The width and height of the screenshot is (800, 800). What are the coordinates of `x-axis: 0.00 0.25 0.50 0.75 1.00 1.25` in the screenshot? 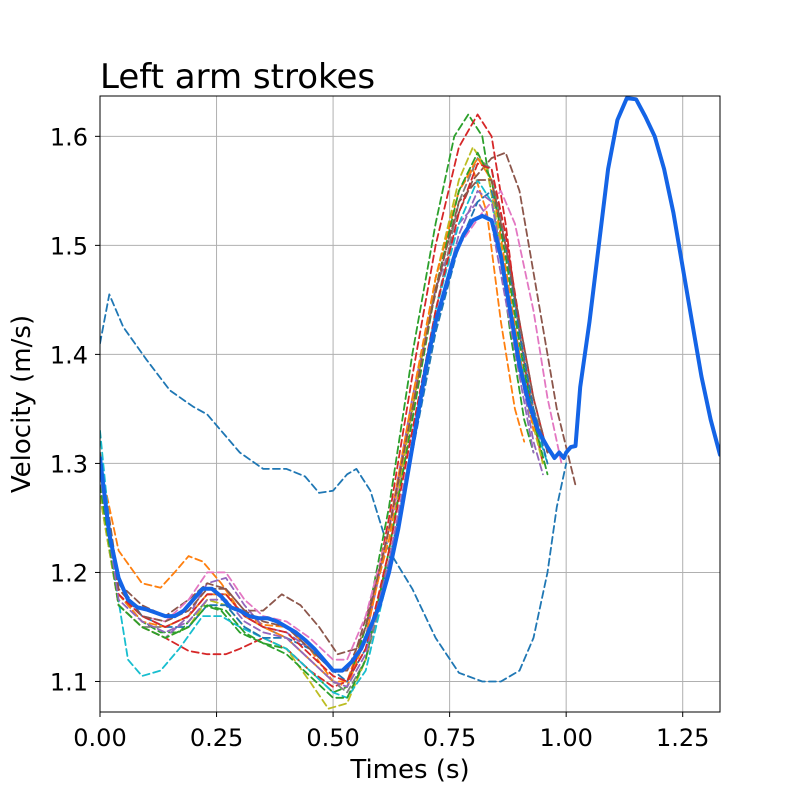 It's located at (391, 732).